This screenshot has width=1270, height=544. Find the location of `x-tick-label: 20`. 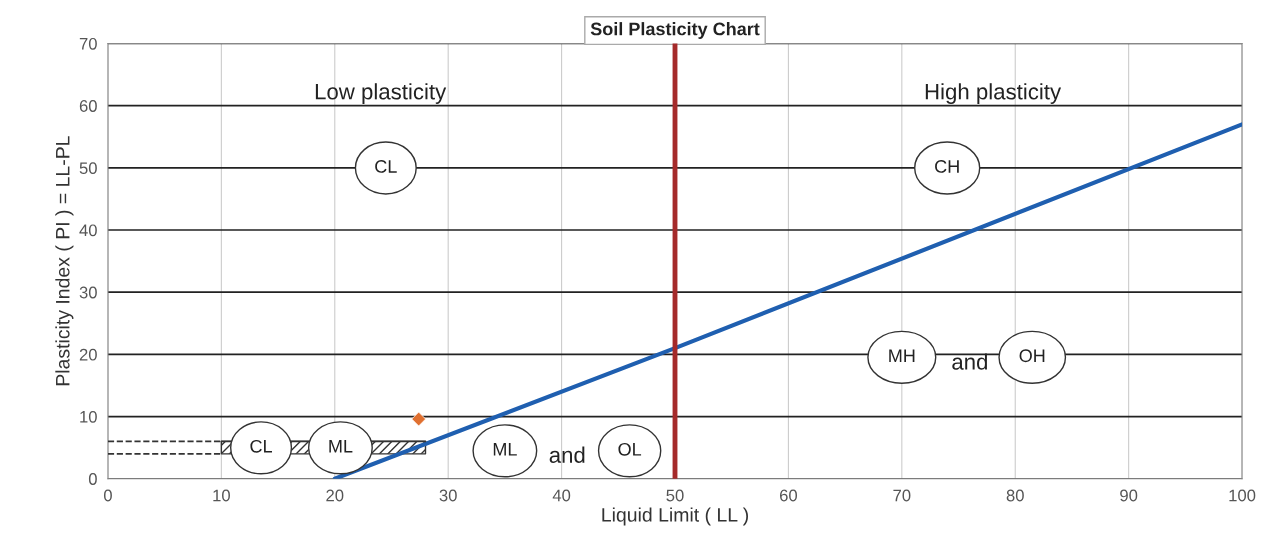

x-tick-label: 20 is located at coordinates (335, 495).